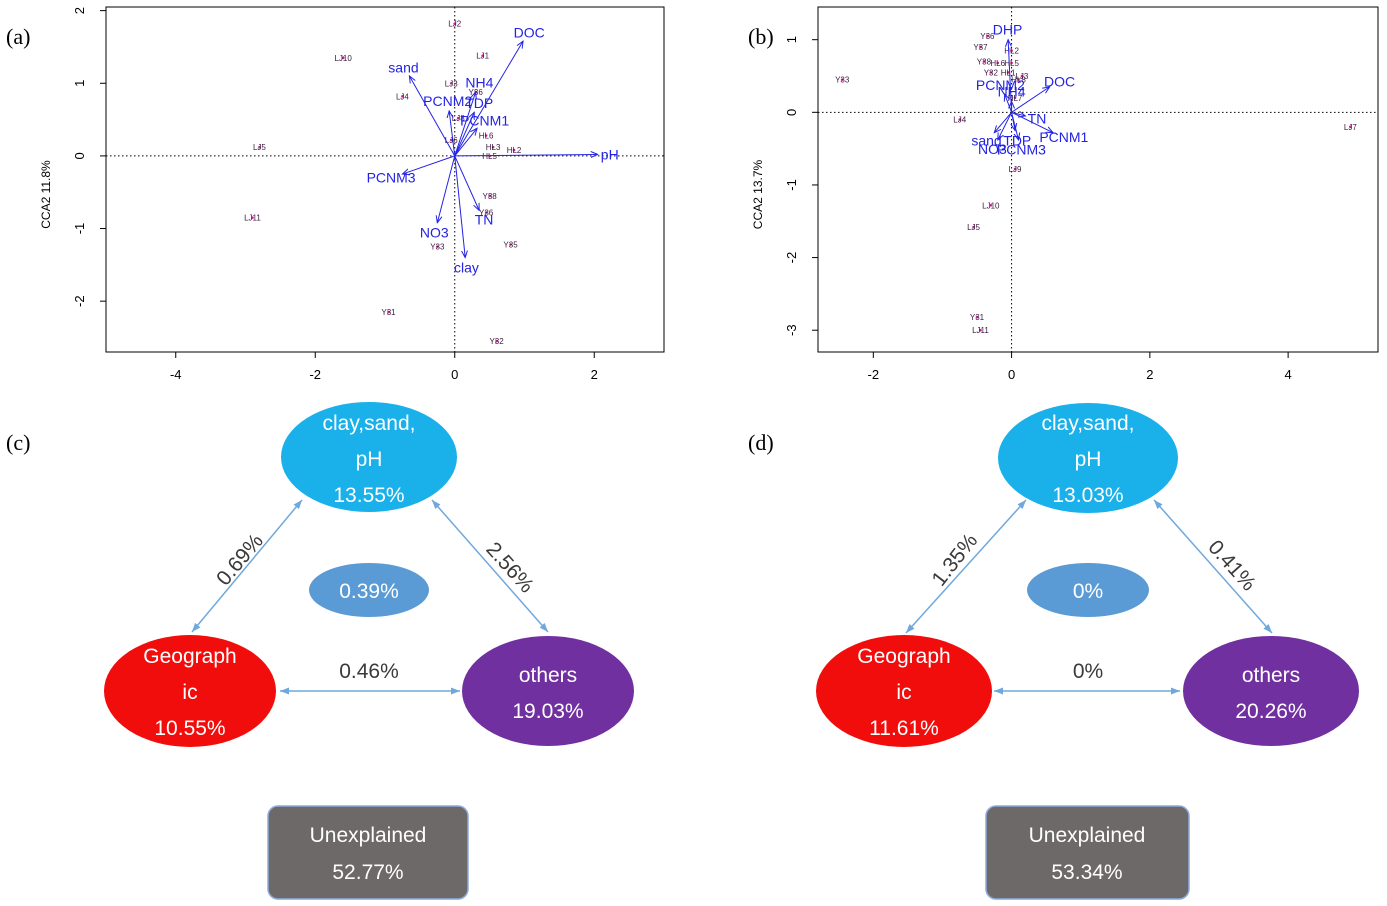 Image resolution: width=1387 pixels, height=906 pixels. Describe the element at coordinates (1288, 374) in the screenshot. I see `x-tick-label: 4` at that location.